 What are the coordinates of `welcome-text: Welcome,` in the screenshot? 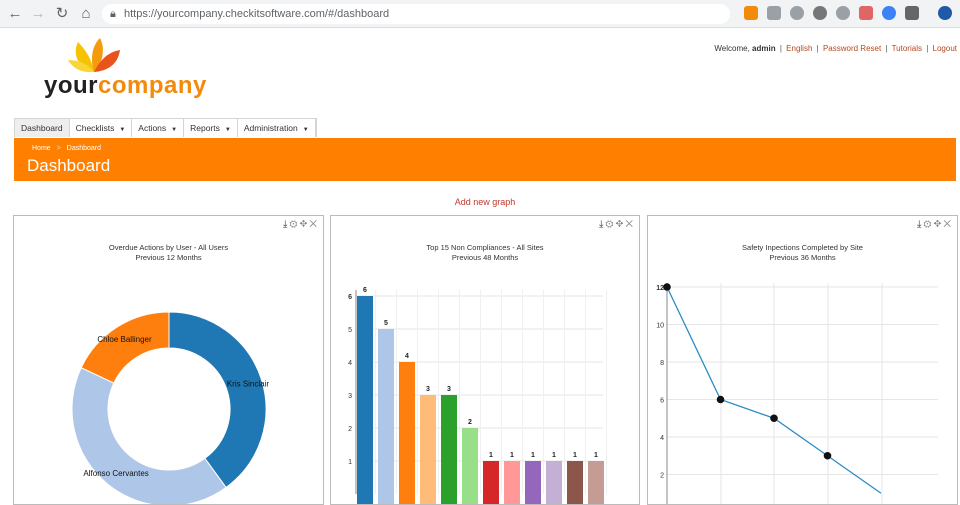 It's located at (732, 48).